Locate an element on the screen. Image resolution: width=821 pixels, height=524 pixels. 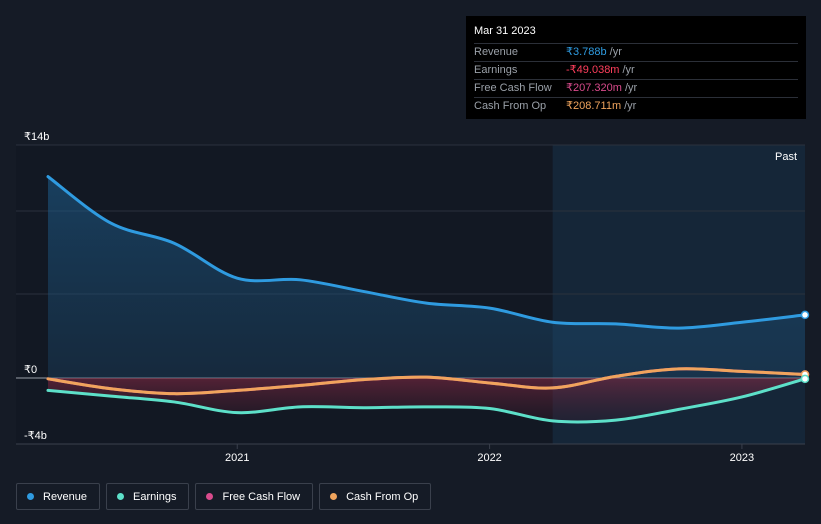
y-tick-label: -₹4b is located at coordinates (35, 436).